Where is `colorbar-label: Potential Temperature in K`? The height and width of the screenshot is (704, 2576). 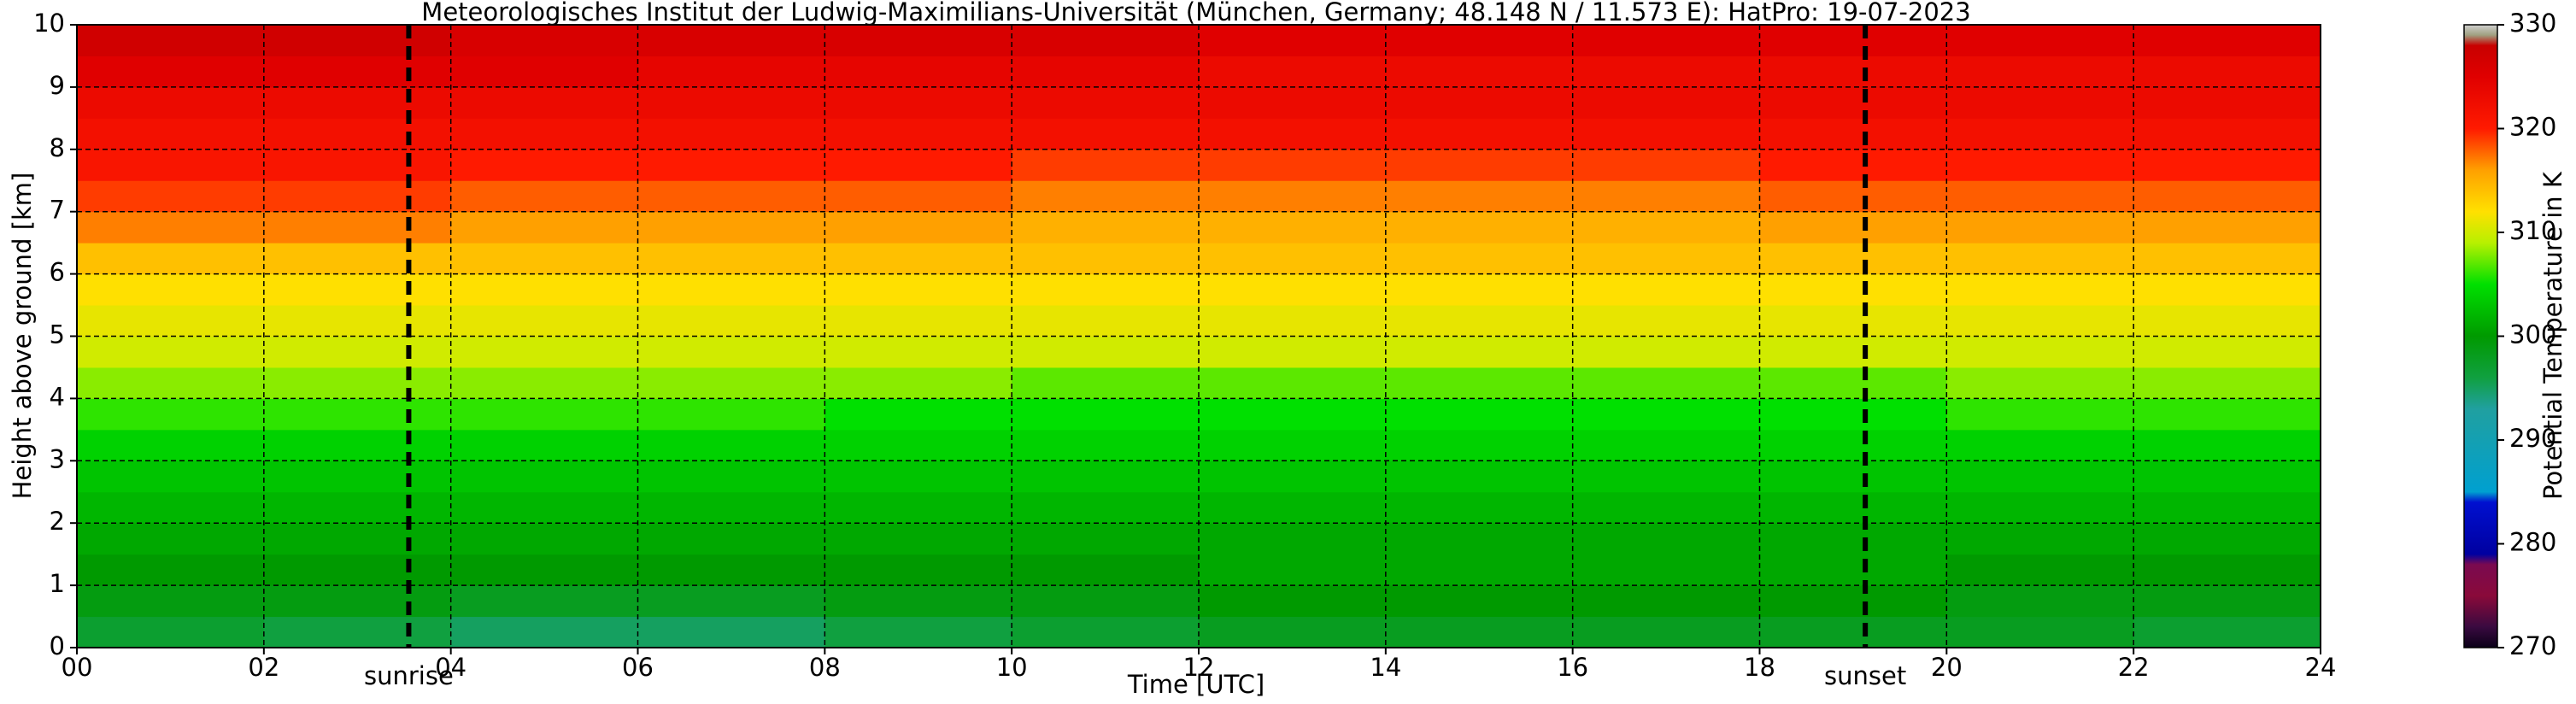
colorbar-label: Potential Temperature in K is located at coordinates (2552, 335).